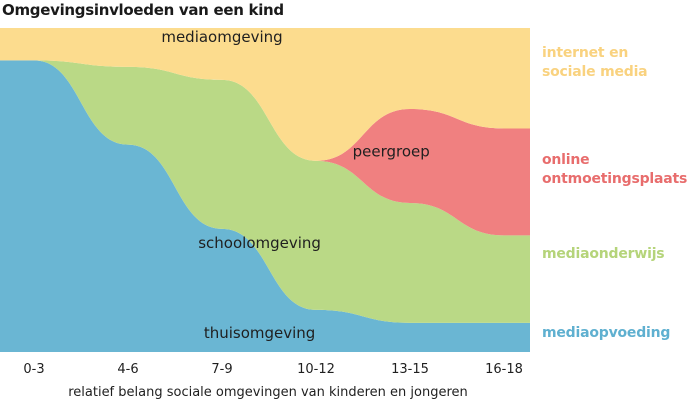 The image size is (698, 402). Describe the element at coordinates (585, 53) in the screenshot. I see `side-label-line: internet en` at that location.